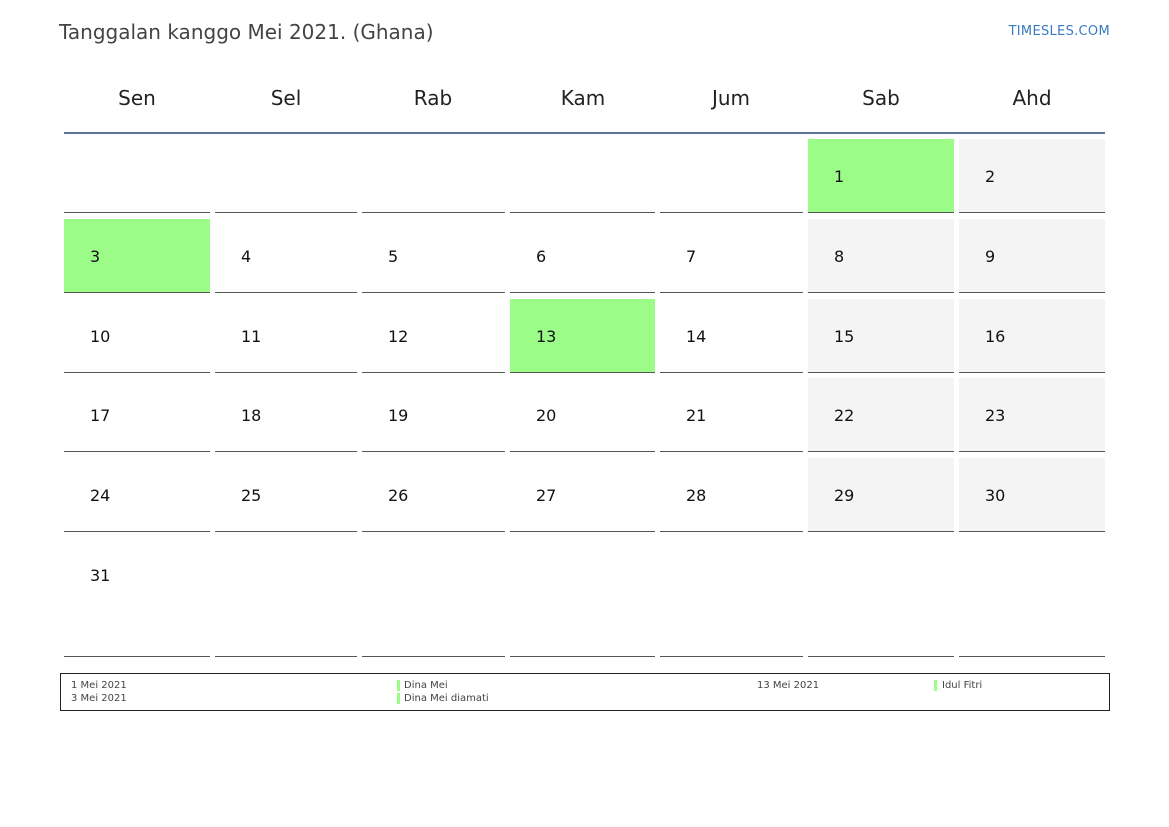 The width and height of the screenshot is (1169, 827). Describe the element at coordinates (582, 415) in the screenshot. I see `calendar-day-cell: 20` at that location.